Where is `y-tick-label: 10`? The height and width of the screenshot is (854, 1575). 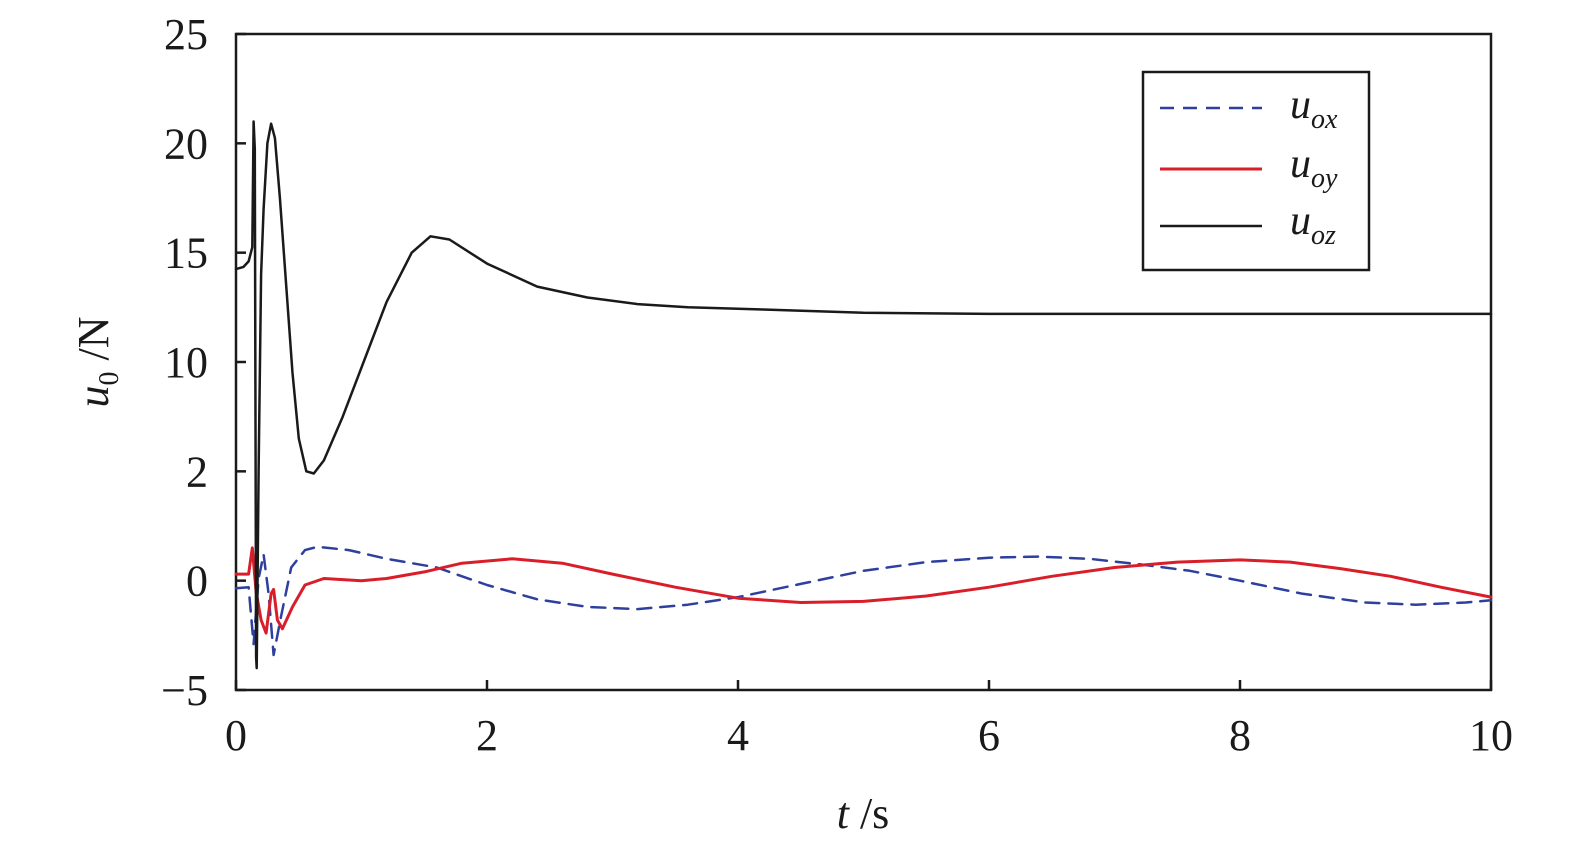
y-tick-label: 10 is located at coordinates (186, 362).